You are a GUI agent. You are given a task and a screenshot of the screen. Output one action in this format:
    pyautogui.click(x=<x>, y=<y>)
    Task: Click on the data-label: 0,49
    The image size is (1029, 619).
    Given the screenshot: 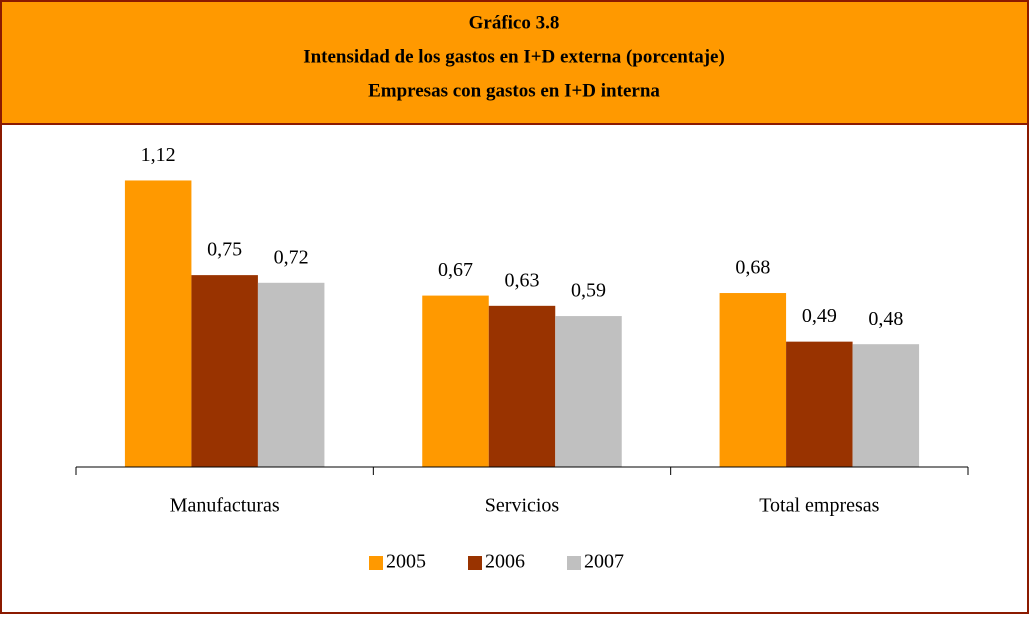 What is the action you would take?
    pyautogui.click(x=819, y=316)
    